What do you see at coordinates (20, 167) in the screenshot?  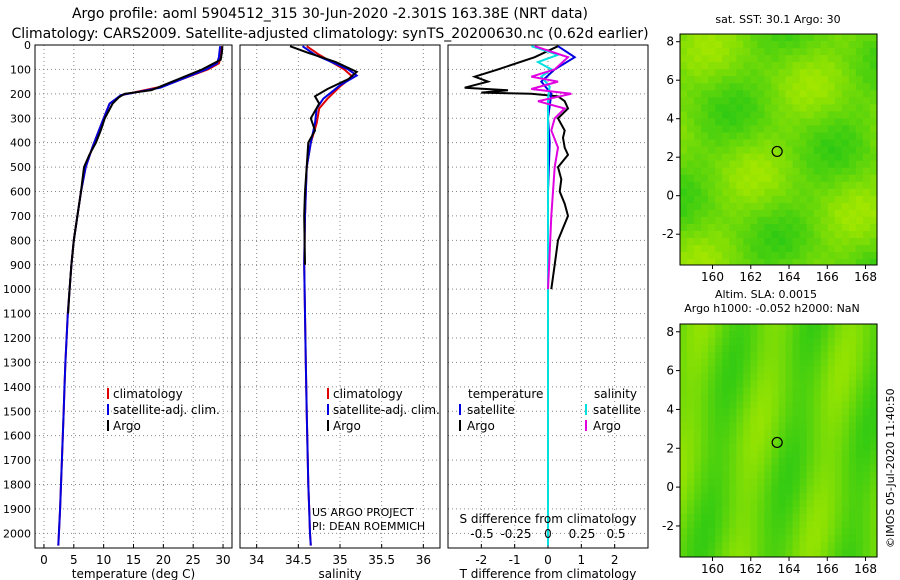 I see `depth-tick-label-5: 500` at bounding box center [20, 167].